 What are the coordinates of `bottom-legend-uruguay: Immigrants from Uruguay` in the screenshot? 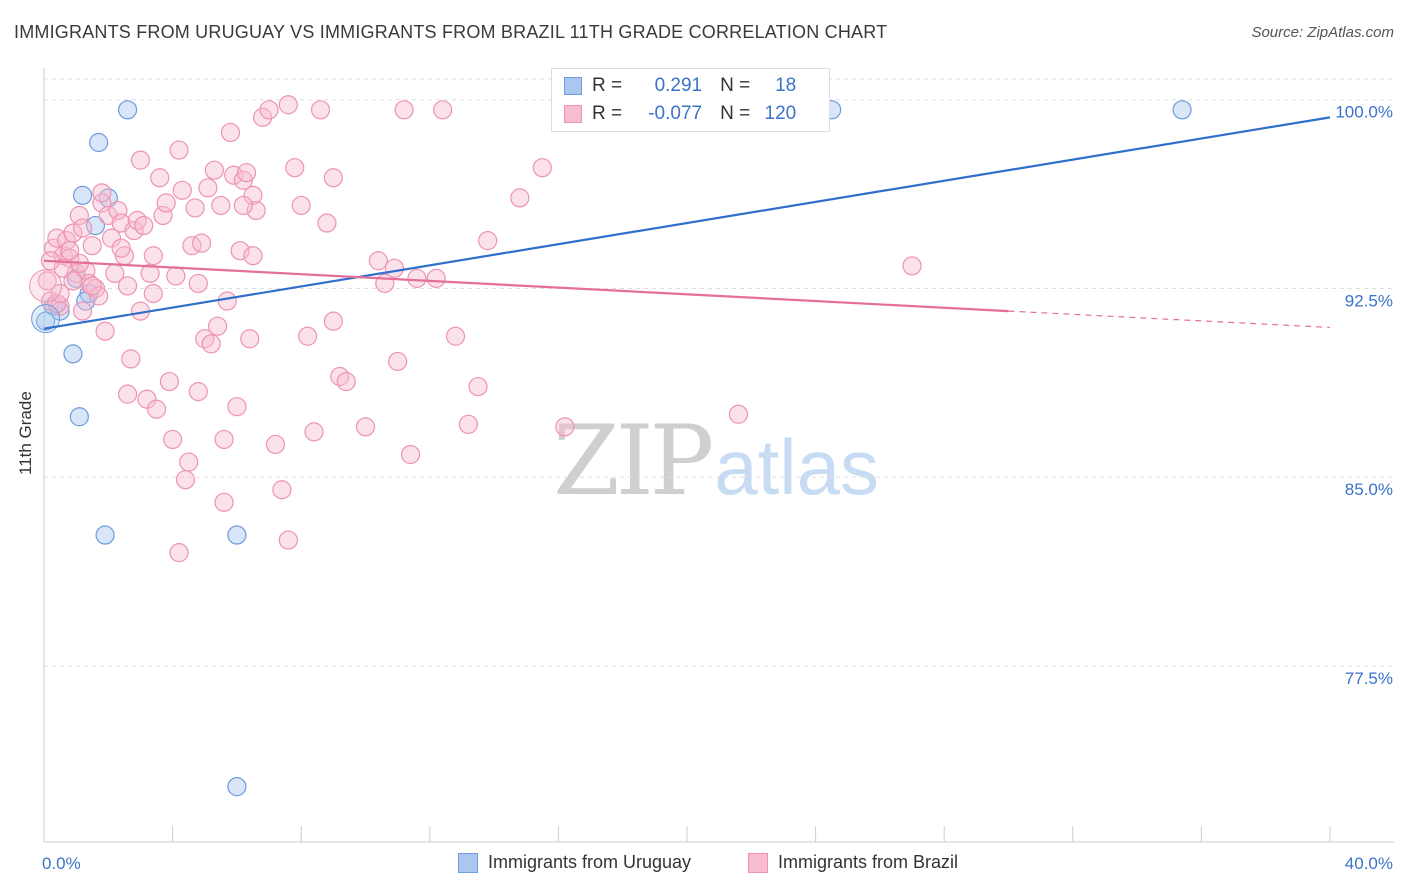 It's located at (574, 862).